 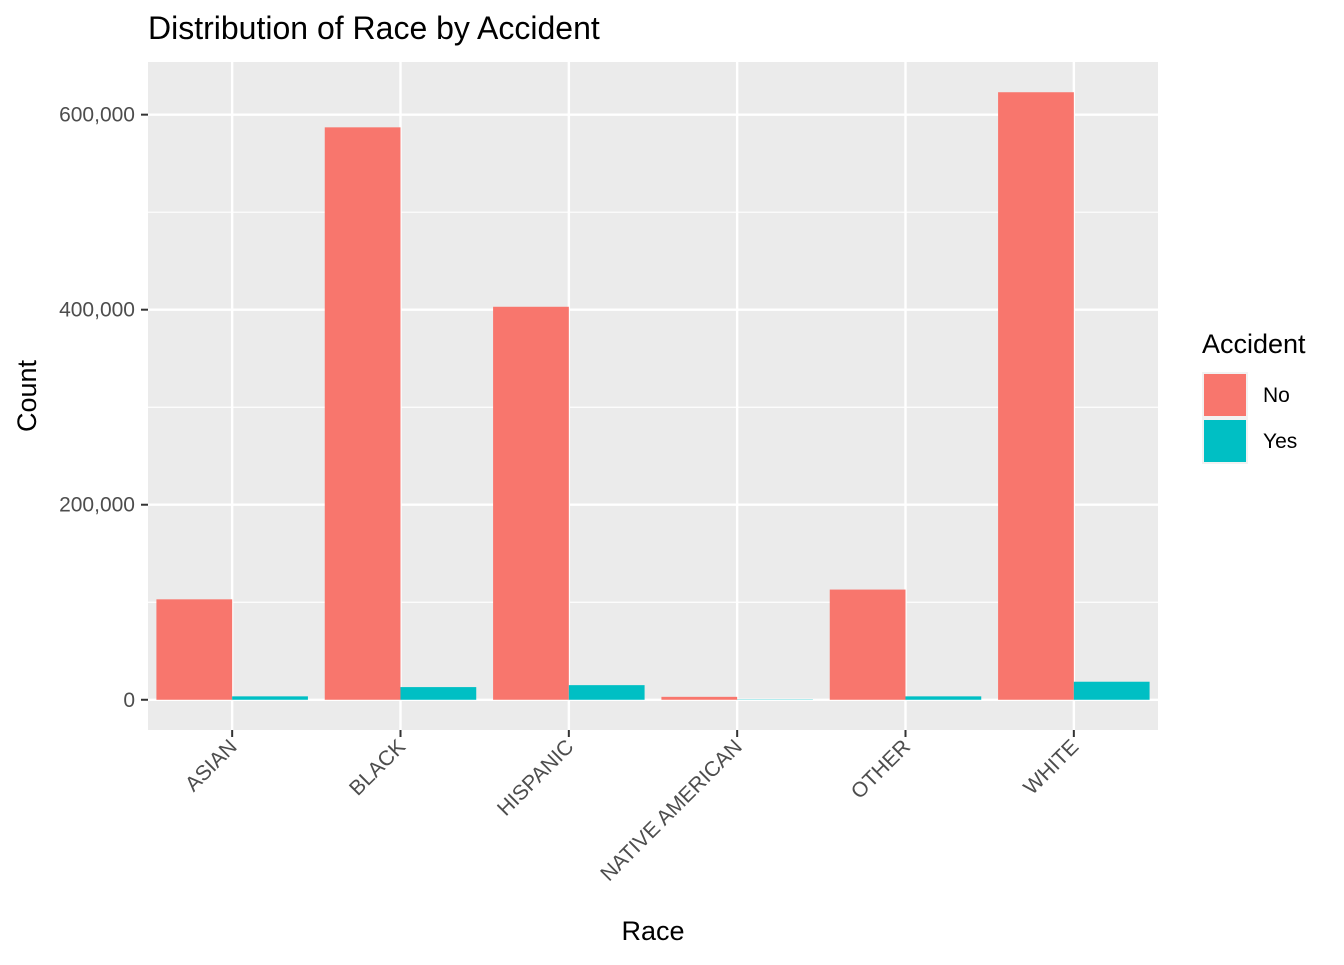 What do you see at coordinates (1276, 395) in the screenshot?
I see `legend-label-no: No` at bounding box center [1276, 395].